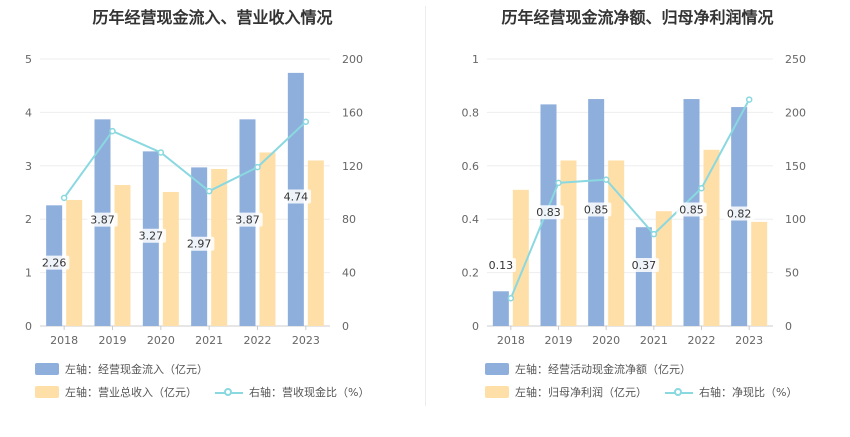  I want to click on legend-item: 左轴：归母净利润（亿元）, so click(566, 392).